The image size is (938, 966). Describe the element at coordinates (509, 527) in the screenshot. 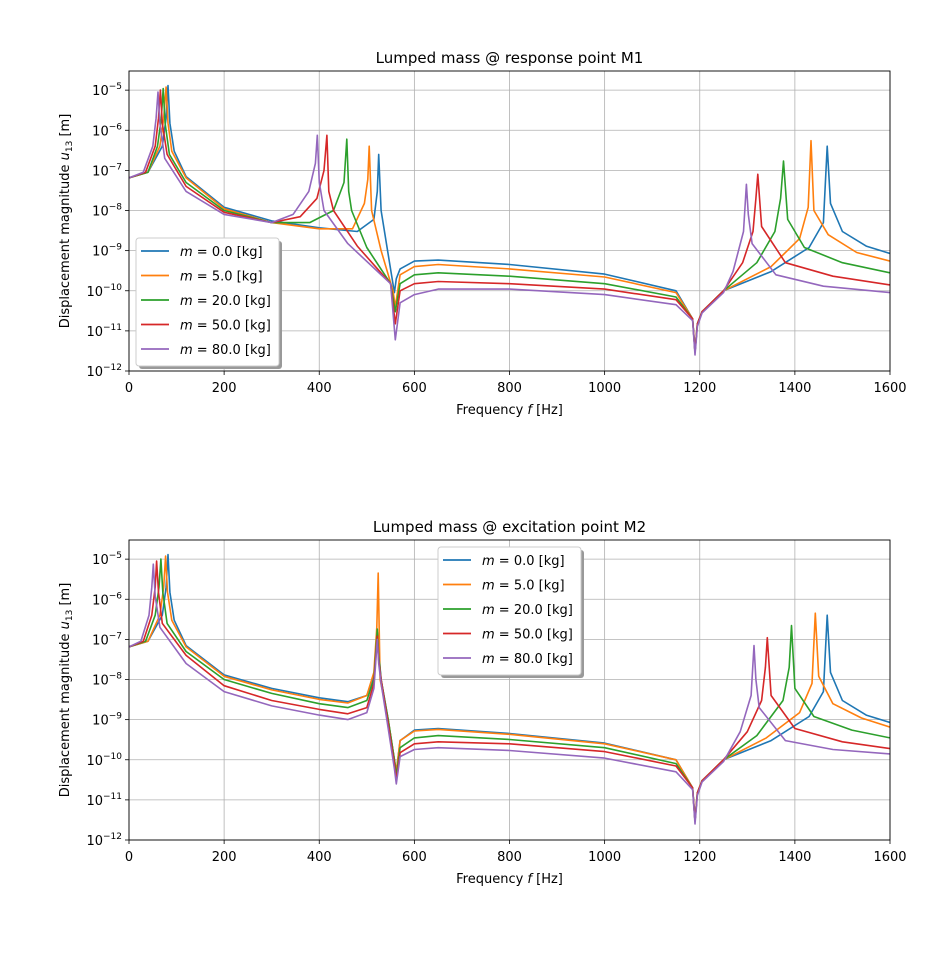

I see `chart-title: Lumped mass @ excitation point M2` at that location.